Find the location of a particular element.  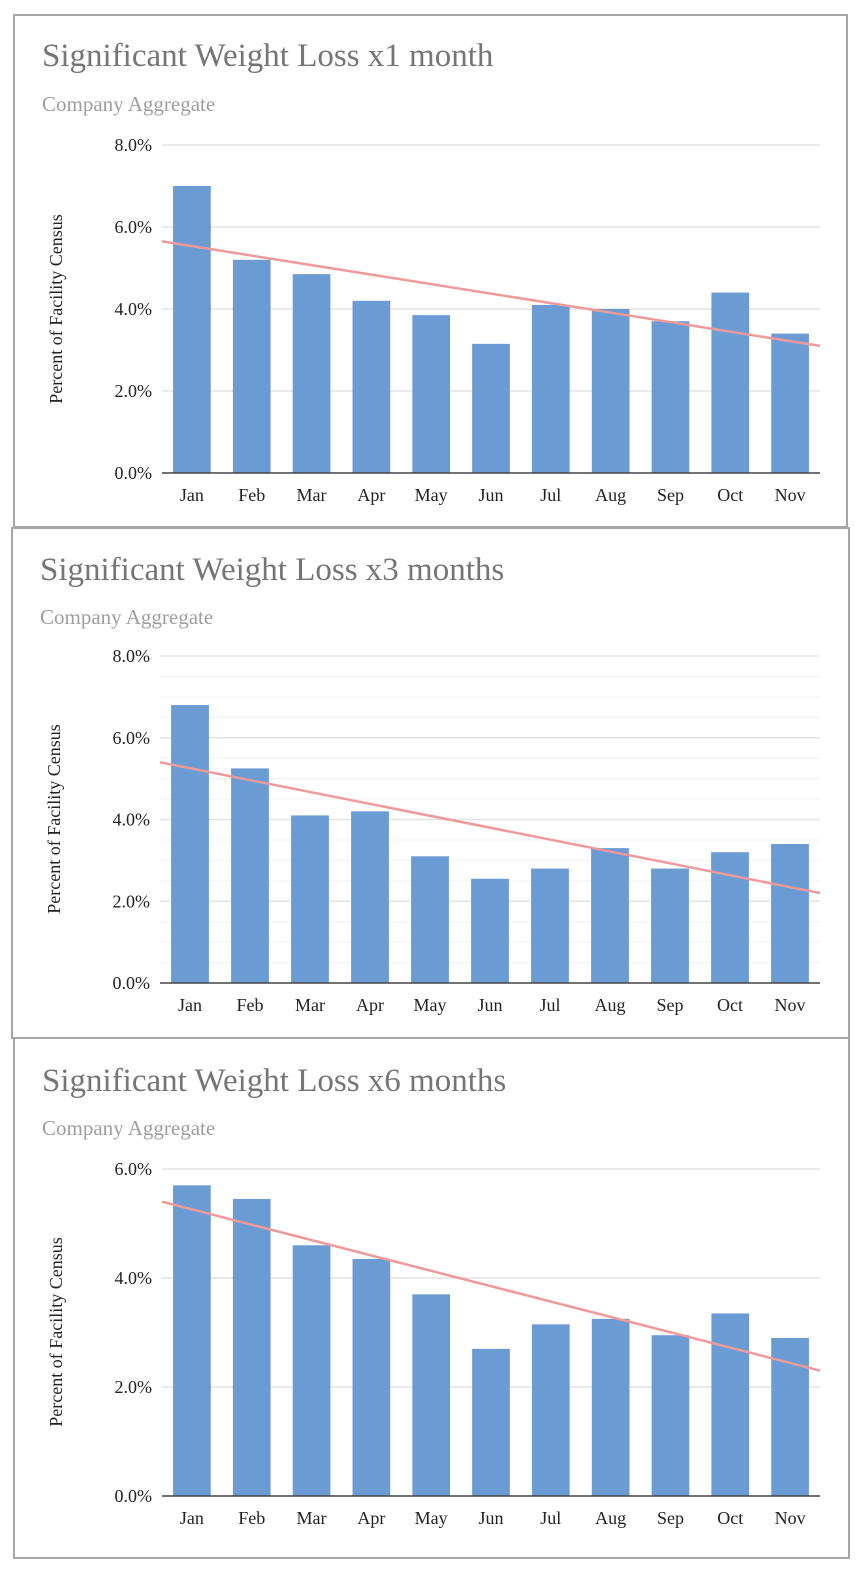

chart-title: Significant Weight Loss x1 month is located at coordinates (268, 56).